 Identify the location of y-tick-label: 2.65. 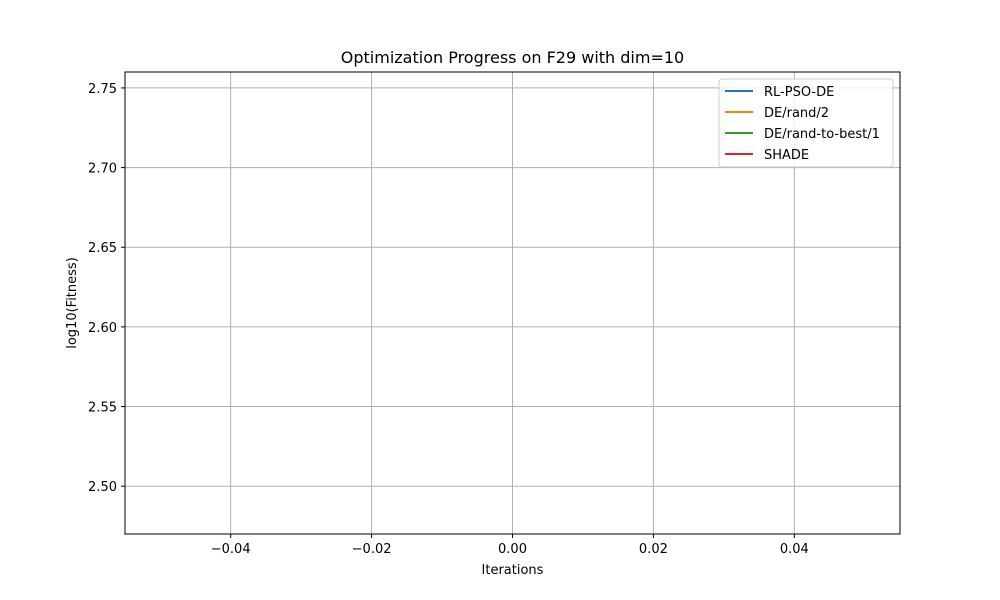
(102, 248).